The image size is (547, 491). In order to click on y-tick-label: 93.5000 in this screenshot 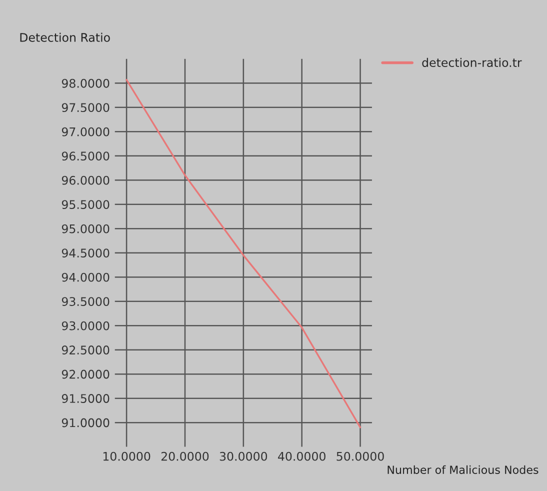, I will do `click(86, 301)`.